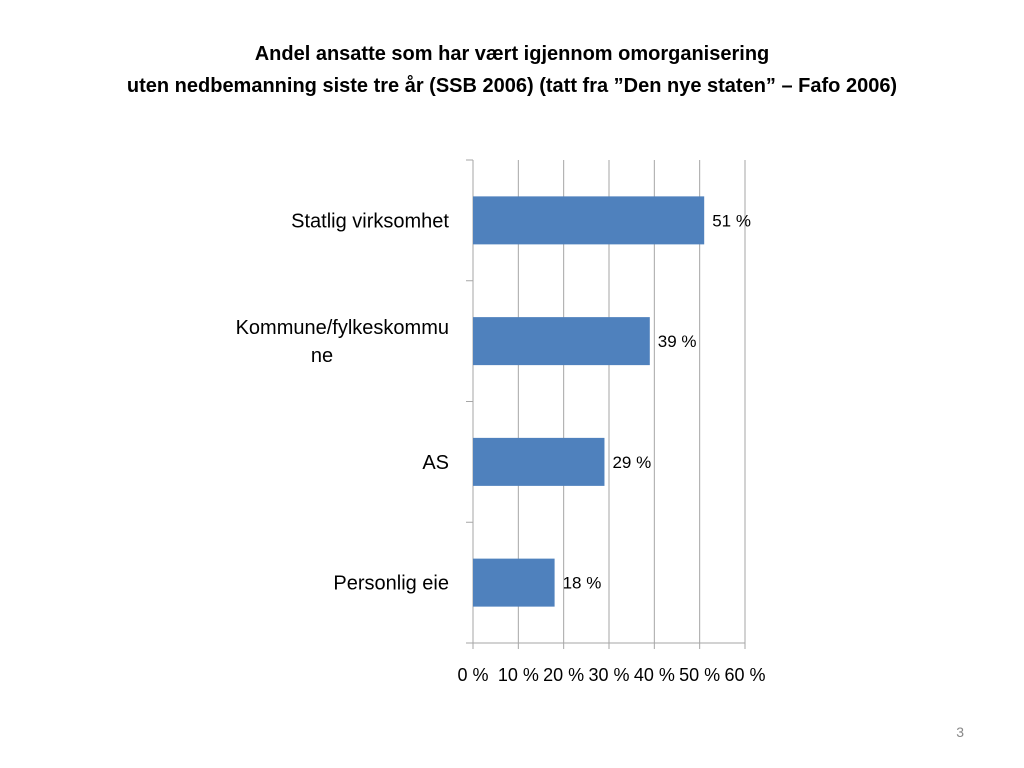  I want to click on x-tick-label: 50 %, so click(699, 675).